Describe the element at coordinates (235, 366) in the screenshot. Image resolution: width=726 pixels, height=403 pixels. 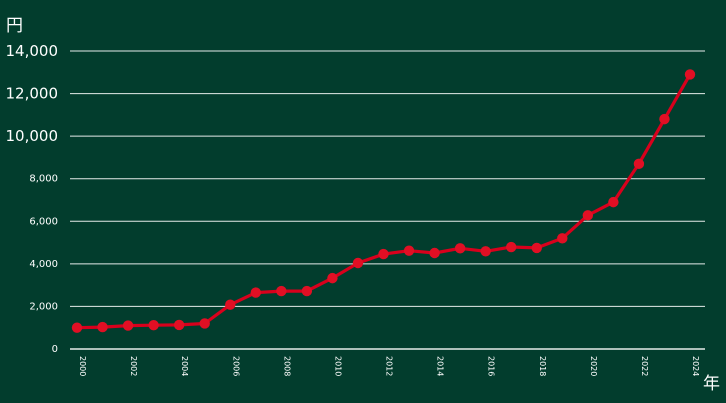
I see `x-tick-label: 2006` at that location.